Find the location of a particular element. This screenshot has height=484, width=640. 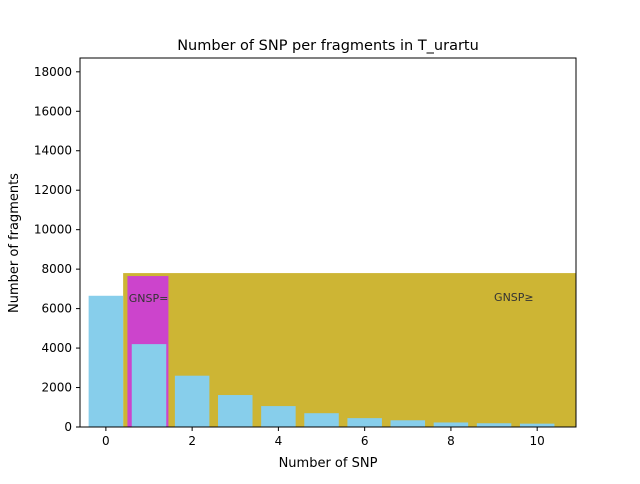

region-label-1: GNSP≥ is located at coordinates (514, 297).